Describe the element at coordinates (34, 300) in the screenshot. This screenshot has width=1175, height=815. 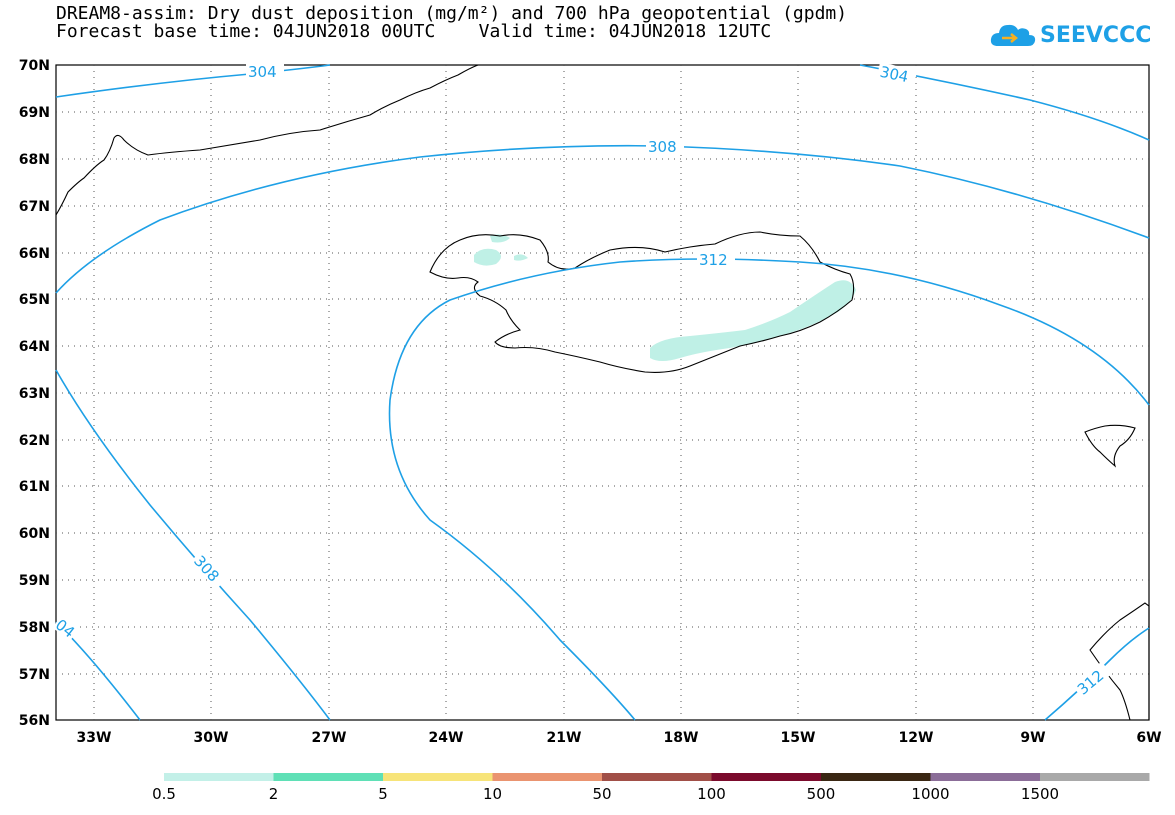
I see `lat-tick-label: 65N` at that location.